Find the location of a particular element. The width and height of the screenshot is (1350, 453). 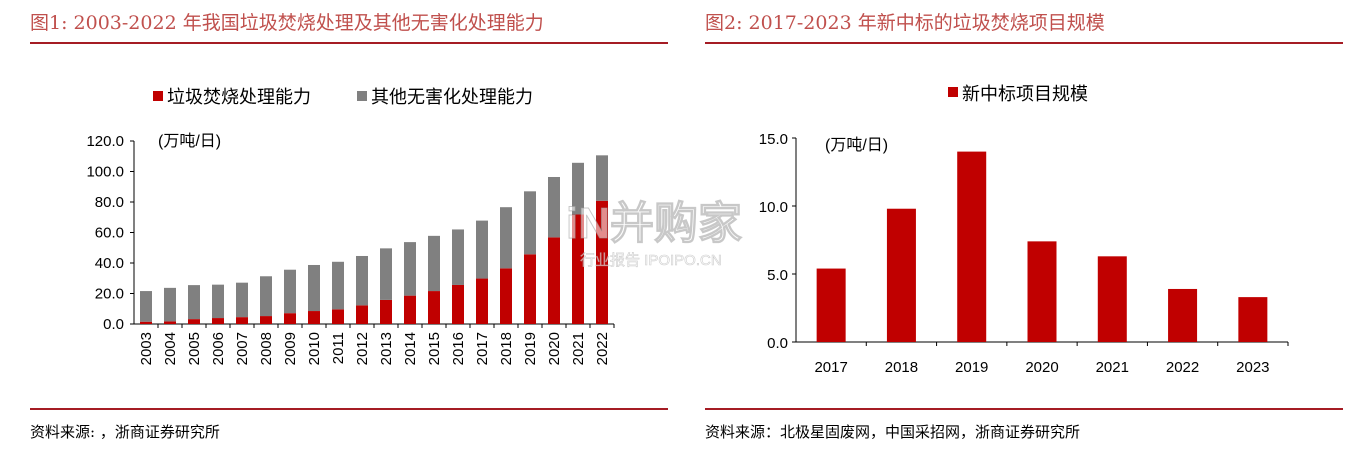

x-tick-label: 2023 is located at coordinates (1252, 367).